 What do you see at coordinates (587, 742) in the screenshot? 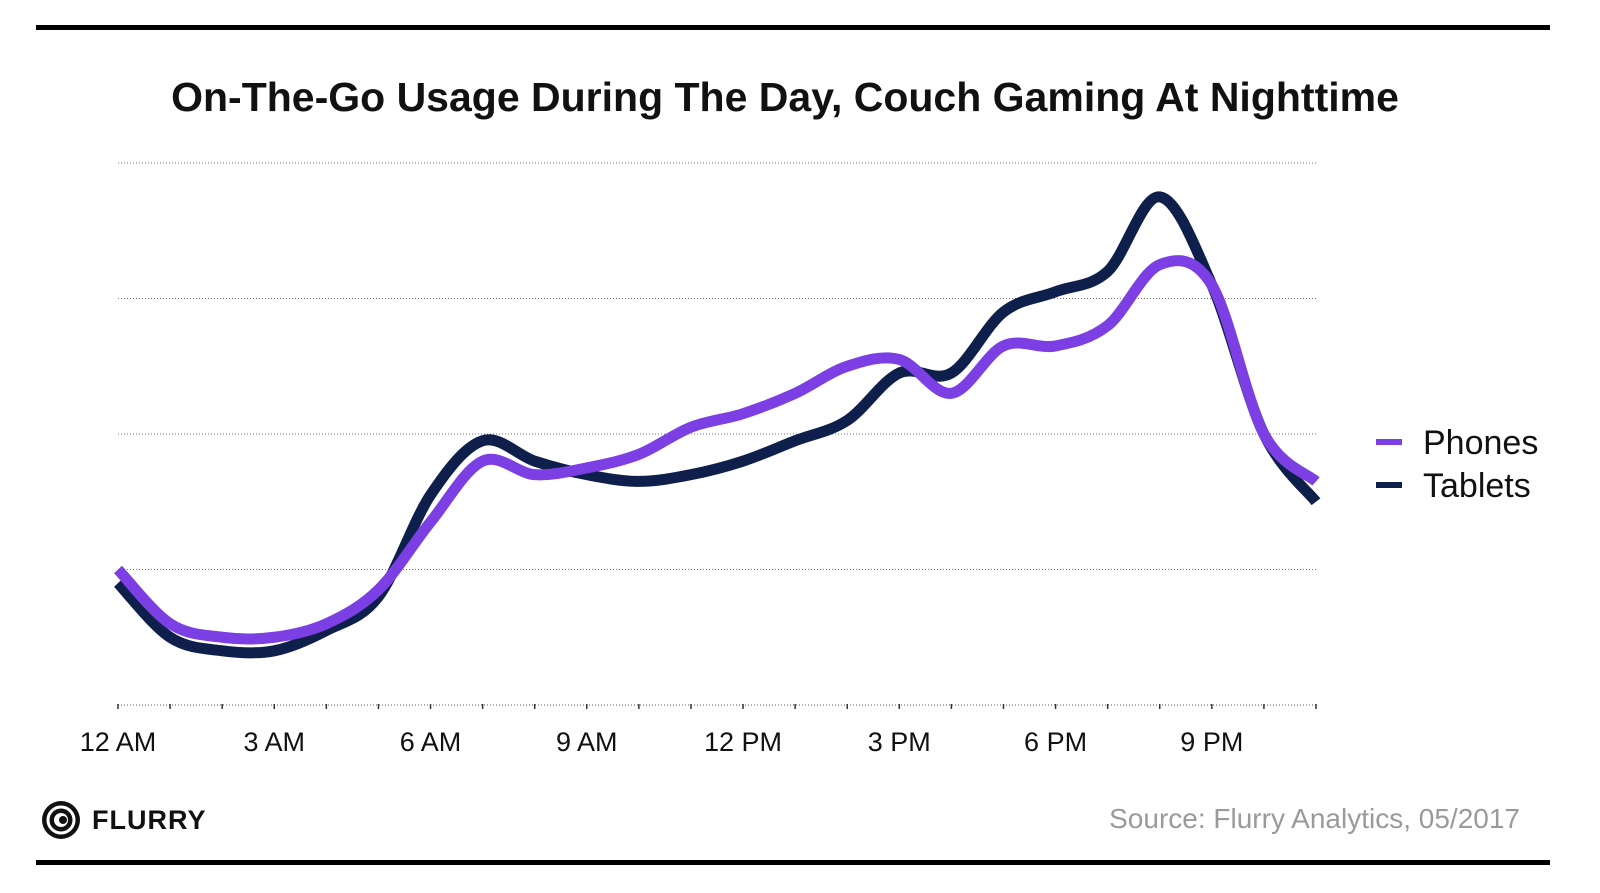
I see `x-tick-label: 9 AM` at bounding box center [587, 742].